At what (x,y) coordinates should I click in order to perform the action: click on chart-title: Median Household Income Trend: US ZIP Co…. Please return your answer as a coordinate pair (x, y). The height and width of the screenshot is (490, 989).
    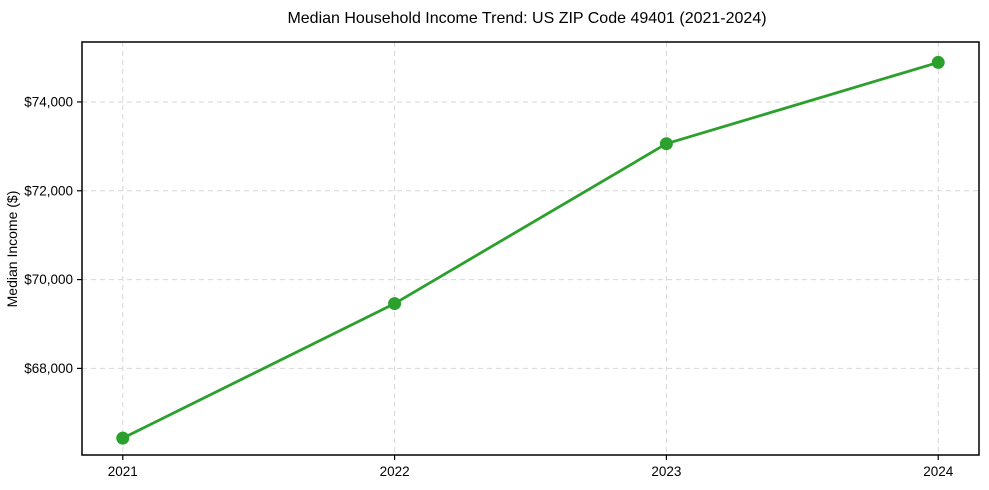
    Looking at the image, I should click on (526, 18).